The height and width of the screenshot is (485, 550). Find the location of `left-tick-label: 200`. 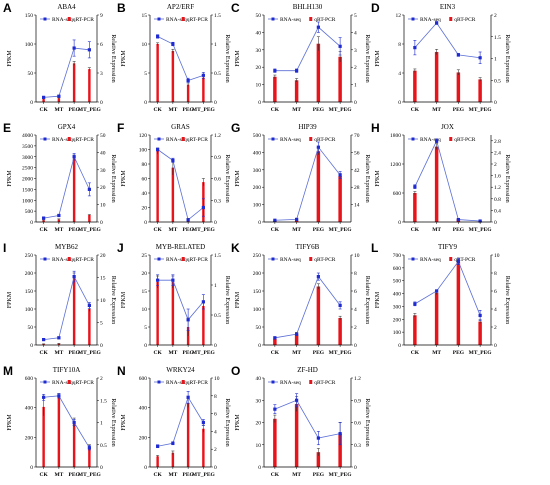

left-tick-label: 200 is located at coordinates (257, 188).